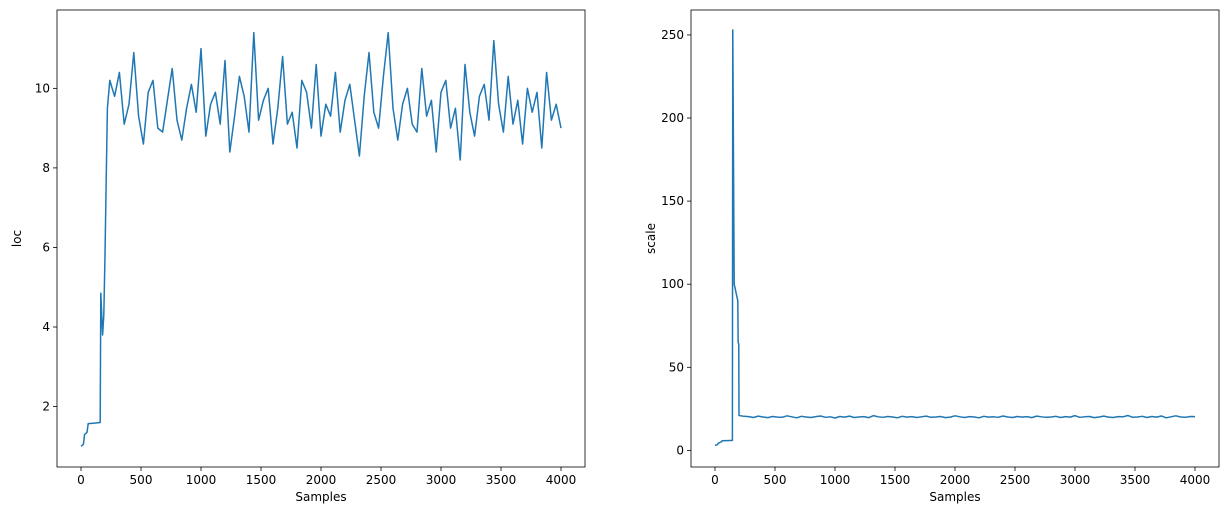  Describe the element at coordinates (672, 201) in the screenshot. I see `y-tick-label: 150` at that location.